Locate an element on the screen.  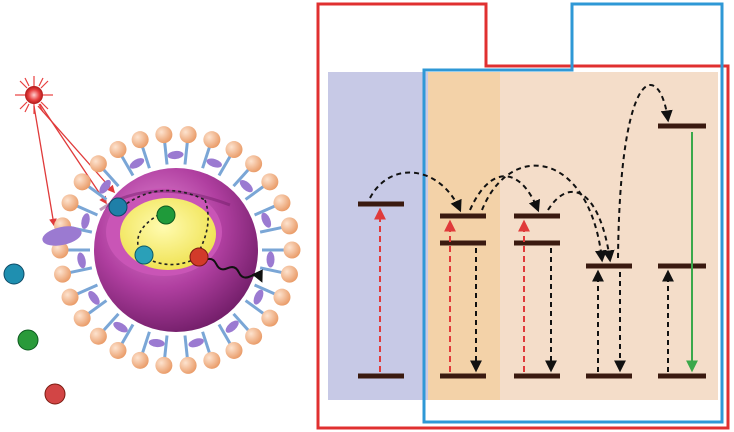
emission-wave is located at coordinates (233, 270).